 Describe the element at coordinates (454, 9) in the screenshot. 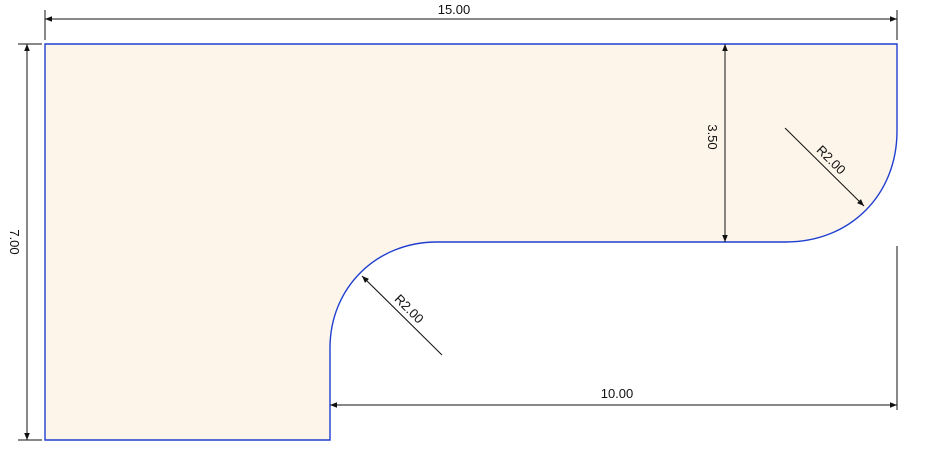

I see `overall-width-label: 15.00` at that location.